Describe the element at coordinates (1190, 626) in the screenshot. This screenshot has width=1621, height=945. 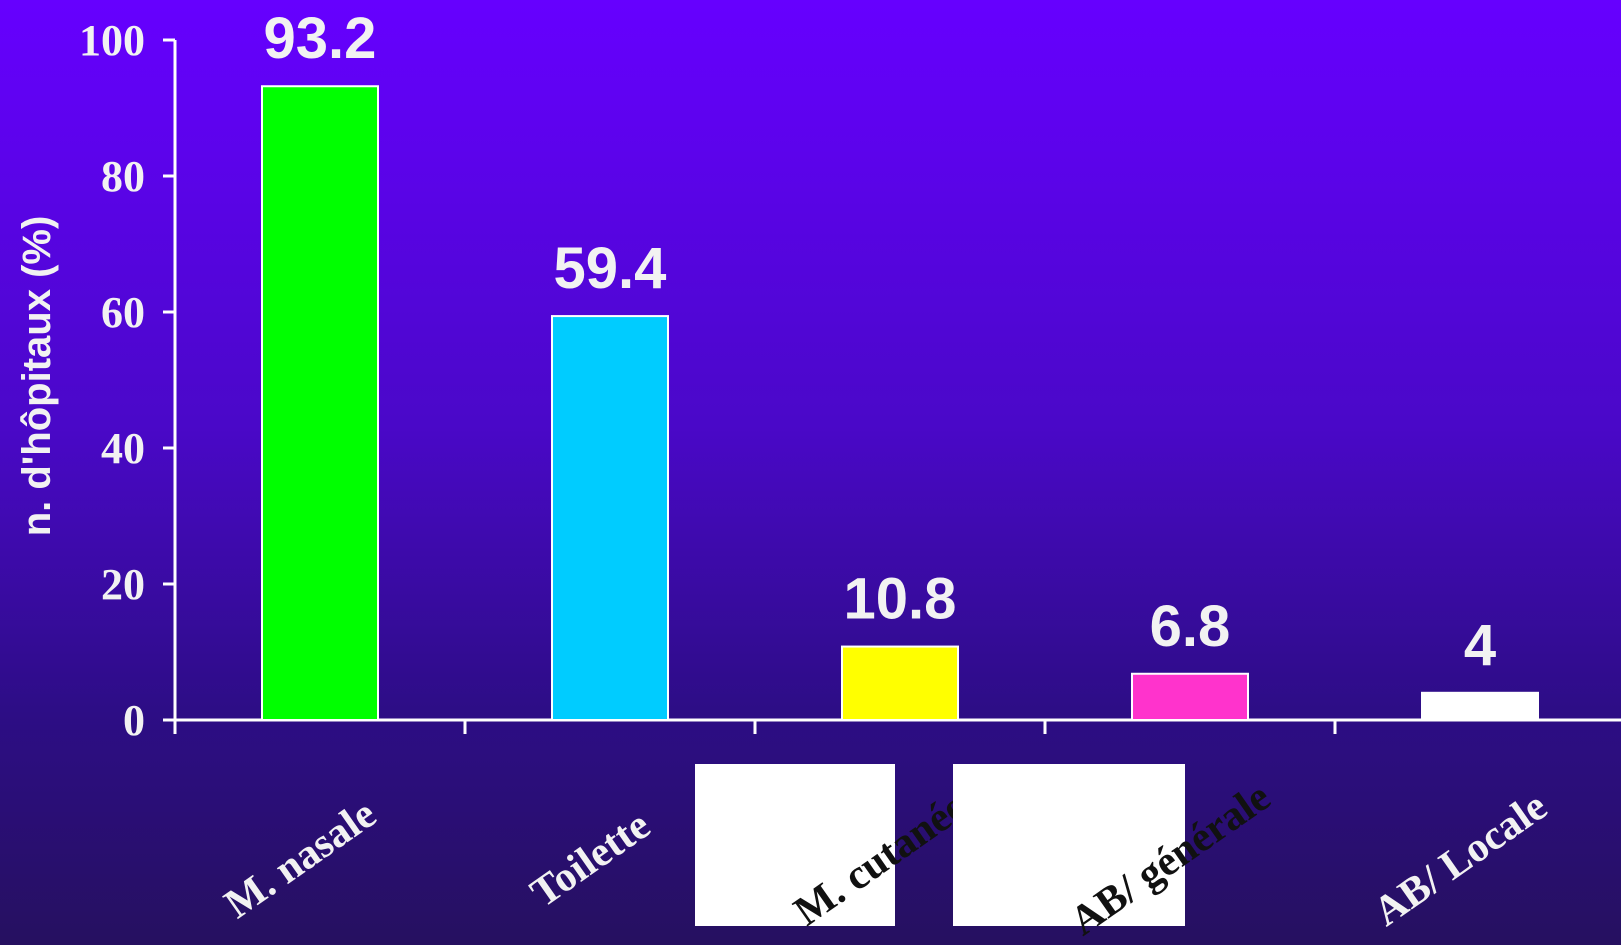
I see `value-label: 6.8` at that location.